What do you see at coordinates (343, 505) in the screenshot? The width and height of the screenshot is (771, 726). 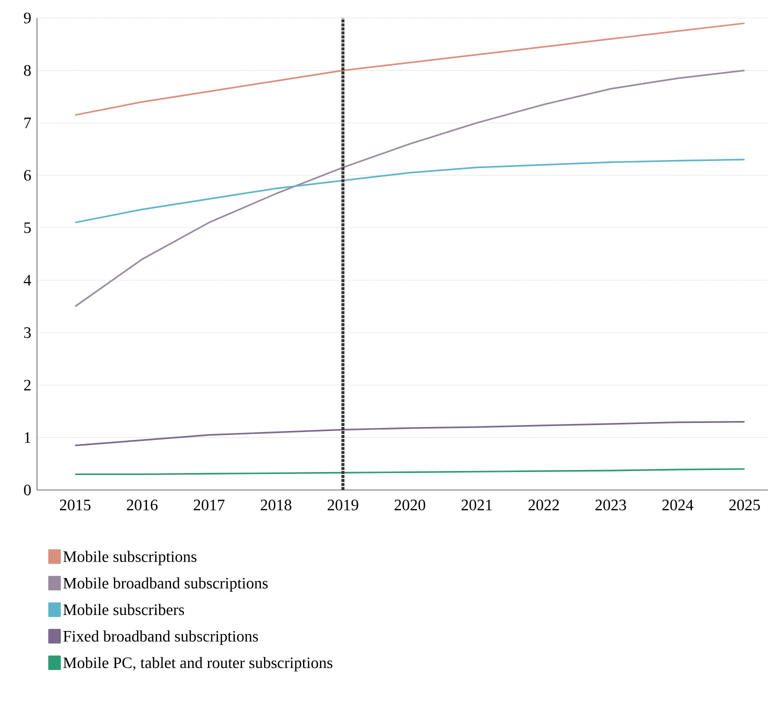 I see `x-tick-label: 2019` at bounding box center [343, 505].